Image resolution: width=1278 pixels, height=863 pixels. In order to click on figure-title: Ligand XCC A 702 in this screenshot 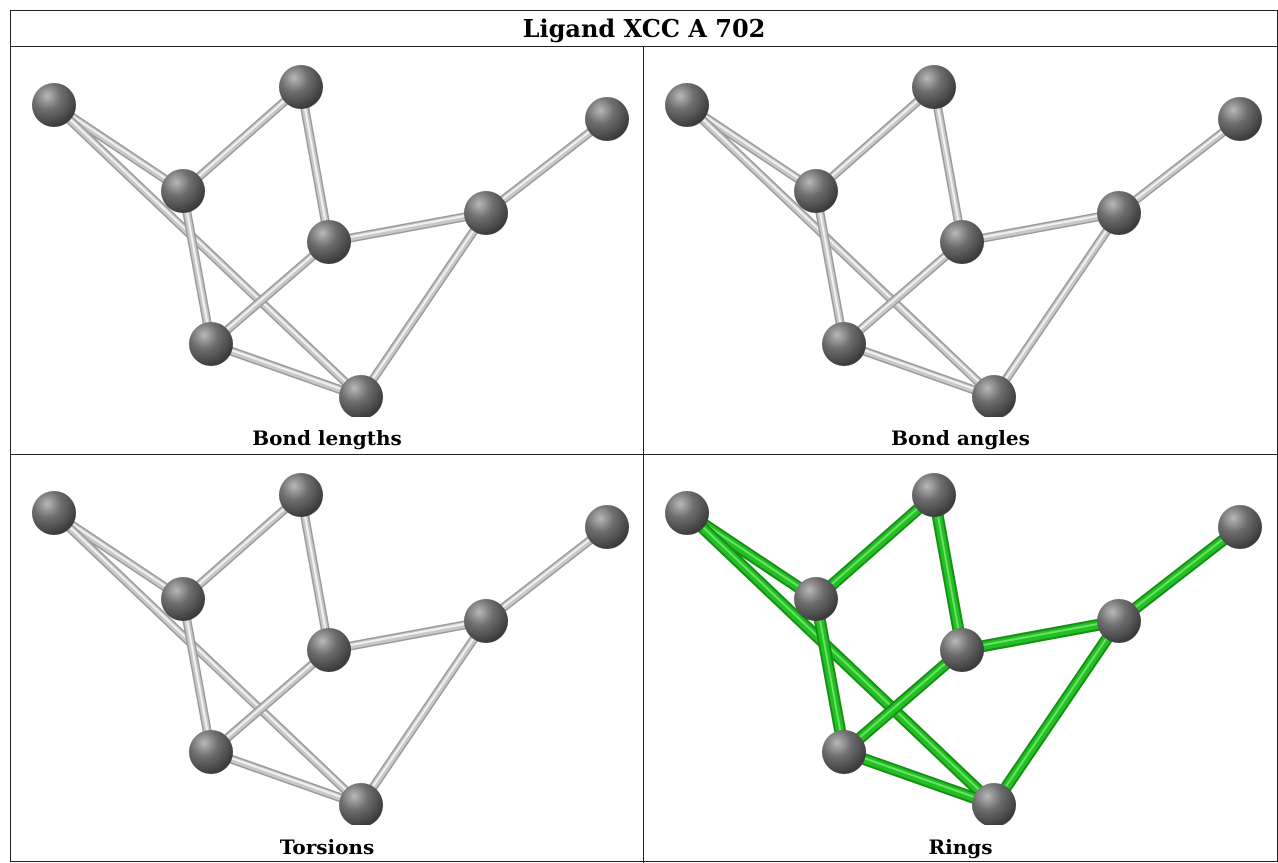, I will do `click(644, 29)`.